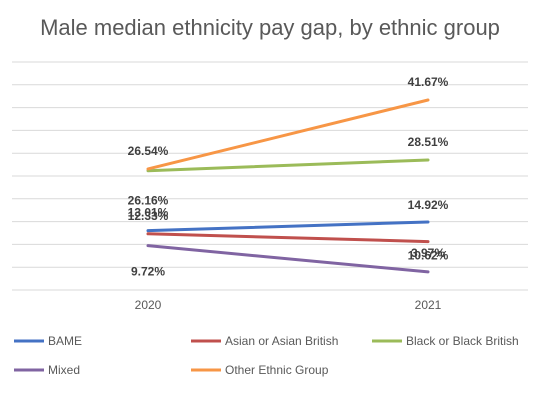 The height and width of the screenshot is (405, 540). I want to click on legend-entry: Asian or Asian British, so click(281, 341).